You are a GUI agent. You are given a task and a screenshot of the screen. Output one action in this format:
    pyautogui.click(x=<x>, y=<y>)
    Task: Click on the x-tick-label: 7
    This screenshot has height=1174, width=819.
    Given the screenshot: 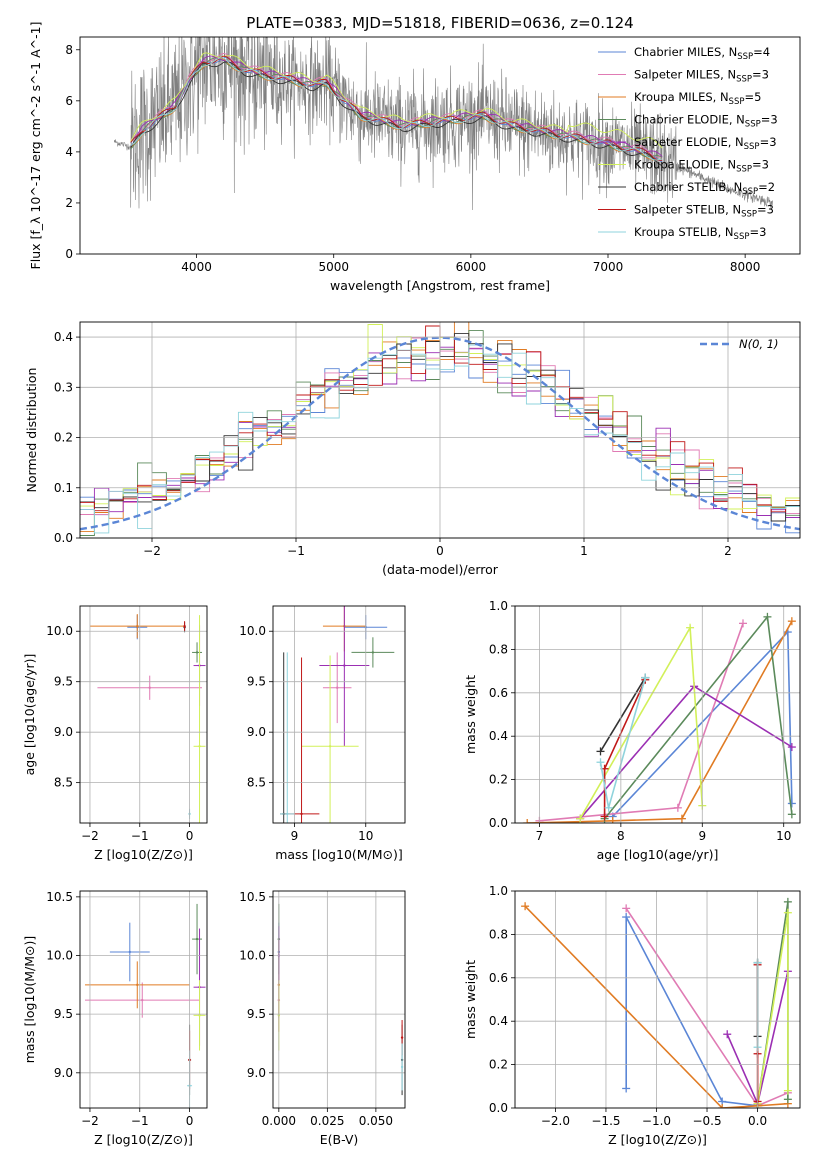 What is the action you would take?
    pyautogui.click(x=540, y=836)
    